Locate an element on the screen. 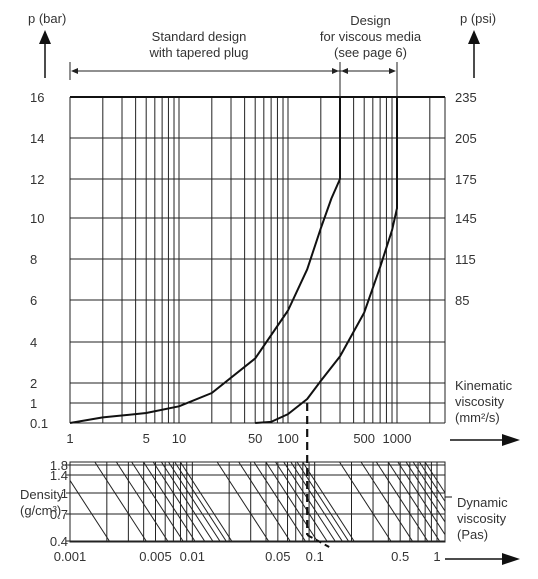 Image resolution: width=538 pixels, height=579 pixels. marker-line is located at coordinates (318, 475).